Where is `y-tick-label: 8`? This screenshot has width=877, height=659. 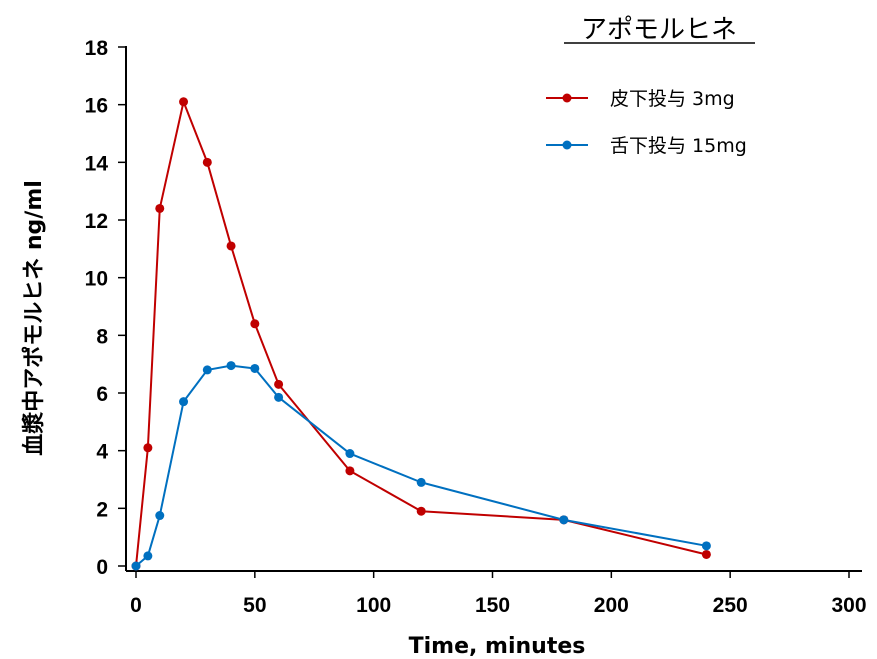
y-tick-label: 8 is located at coordinates (102, 336).